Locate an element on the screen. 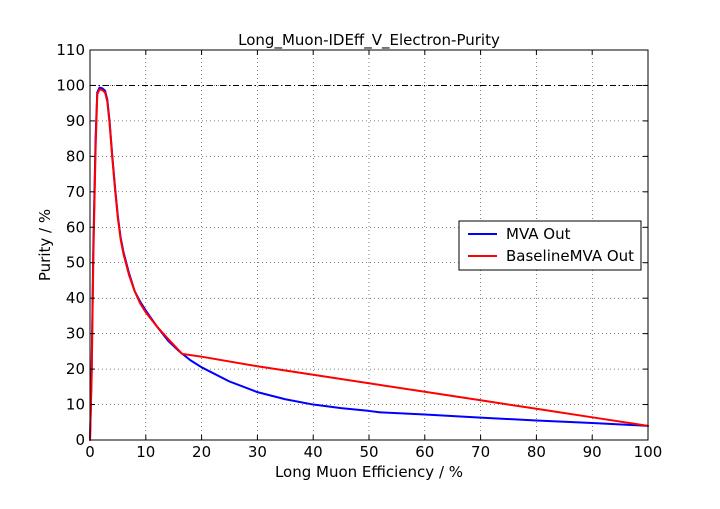  legend: MVA Out BaselineMVA Out is located at coordinates (550, 245).